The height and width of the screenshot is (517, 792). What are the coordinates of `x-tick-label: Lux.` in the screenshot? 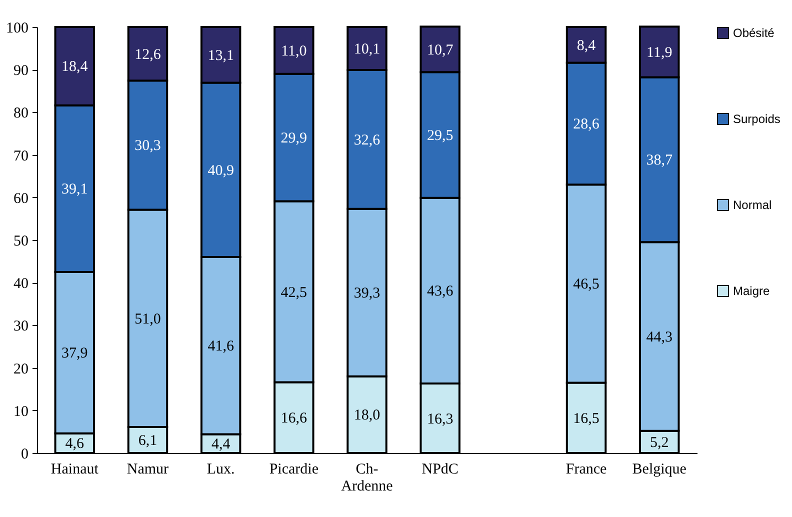 It's located at (220, 470).